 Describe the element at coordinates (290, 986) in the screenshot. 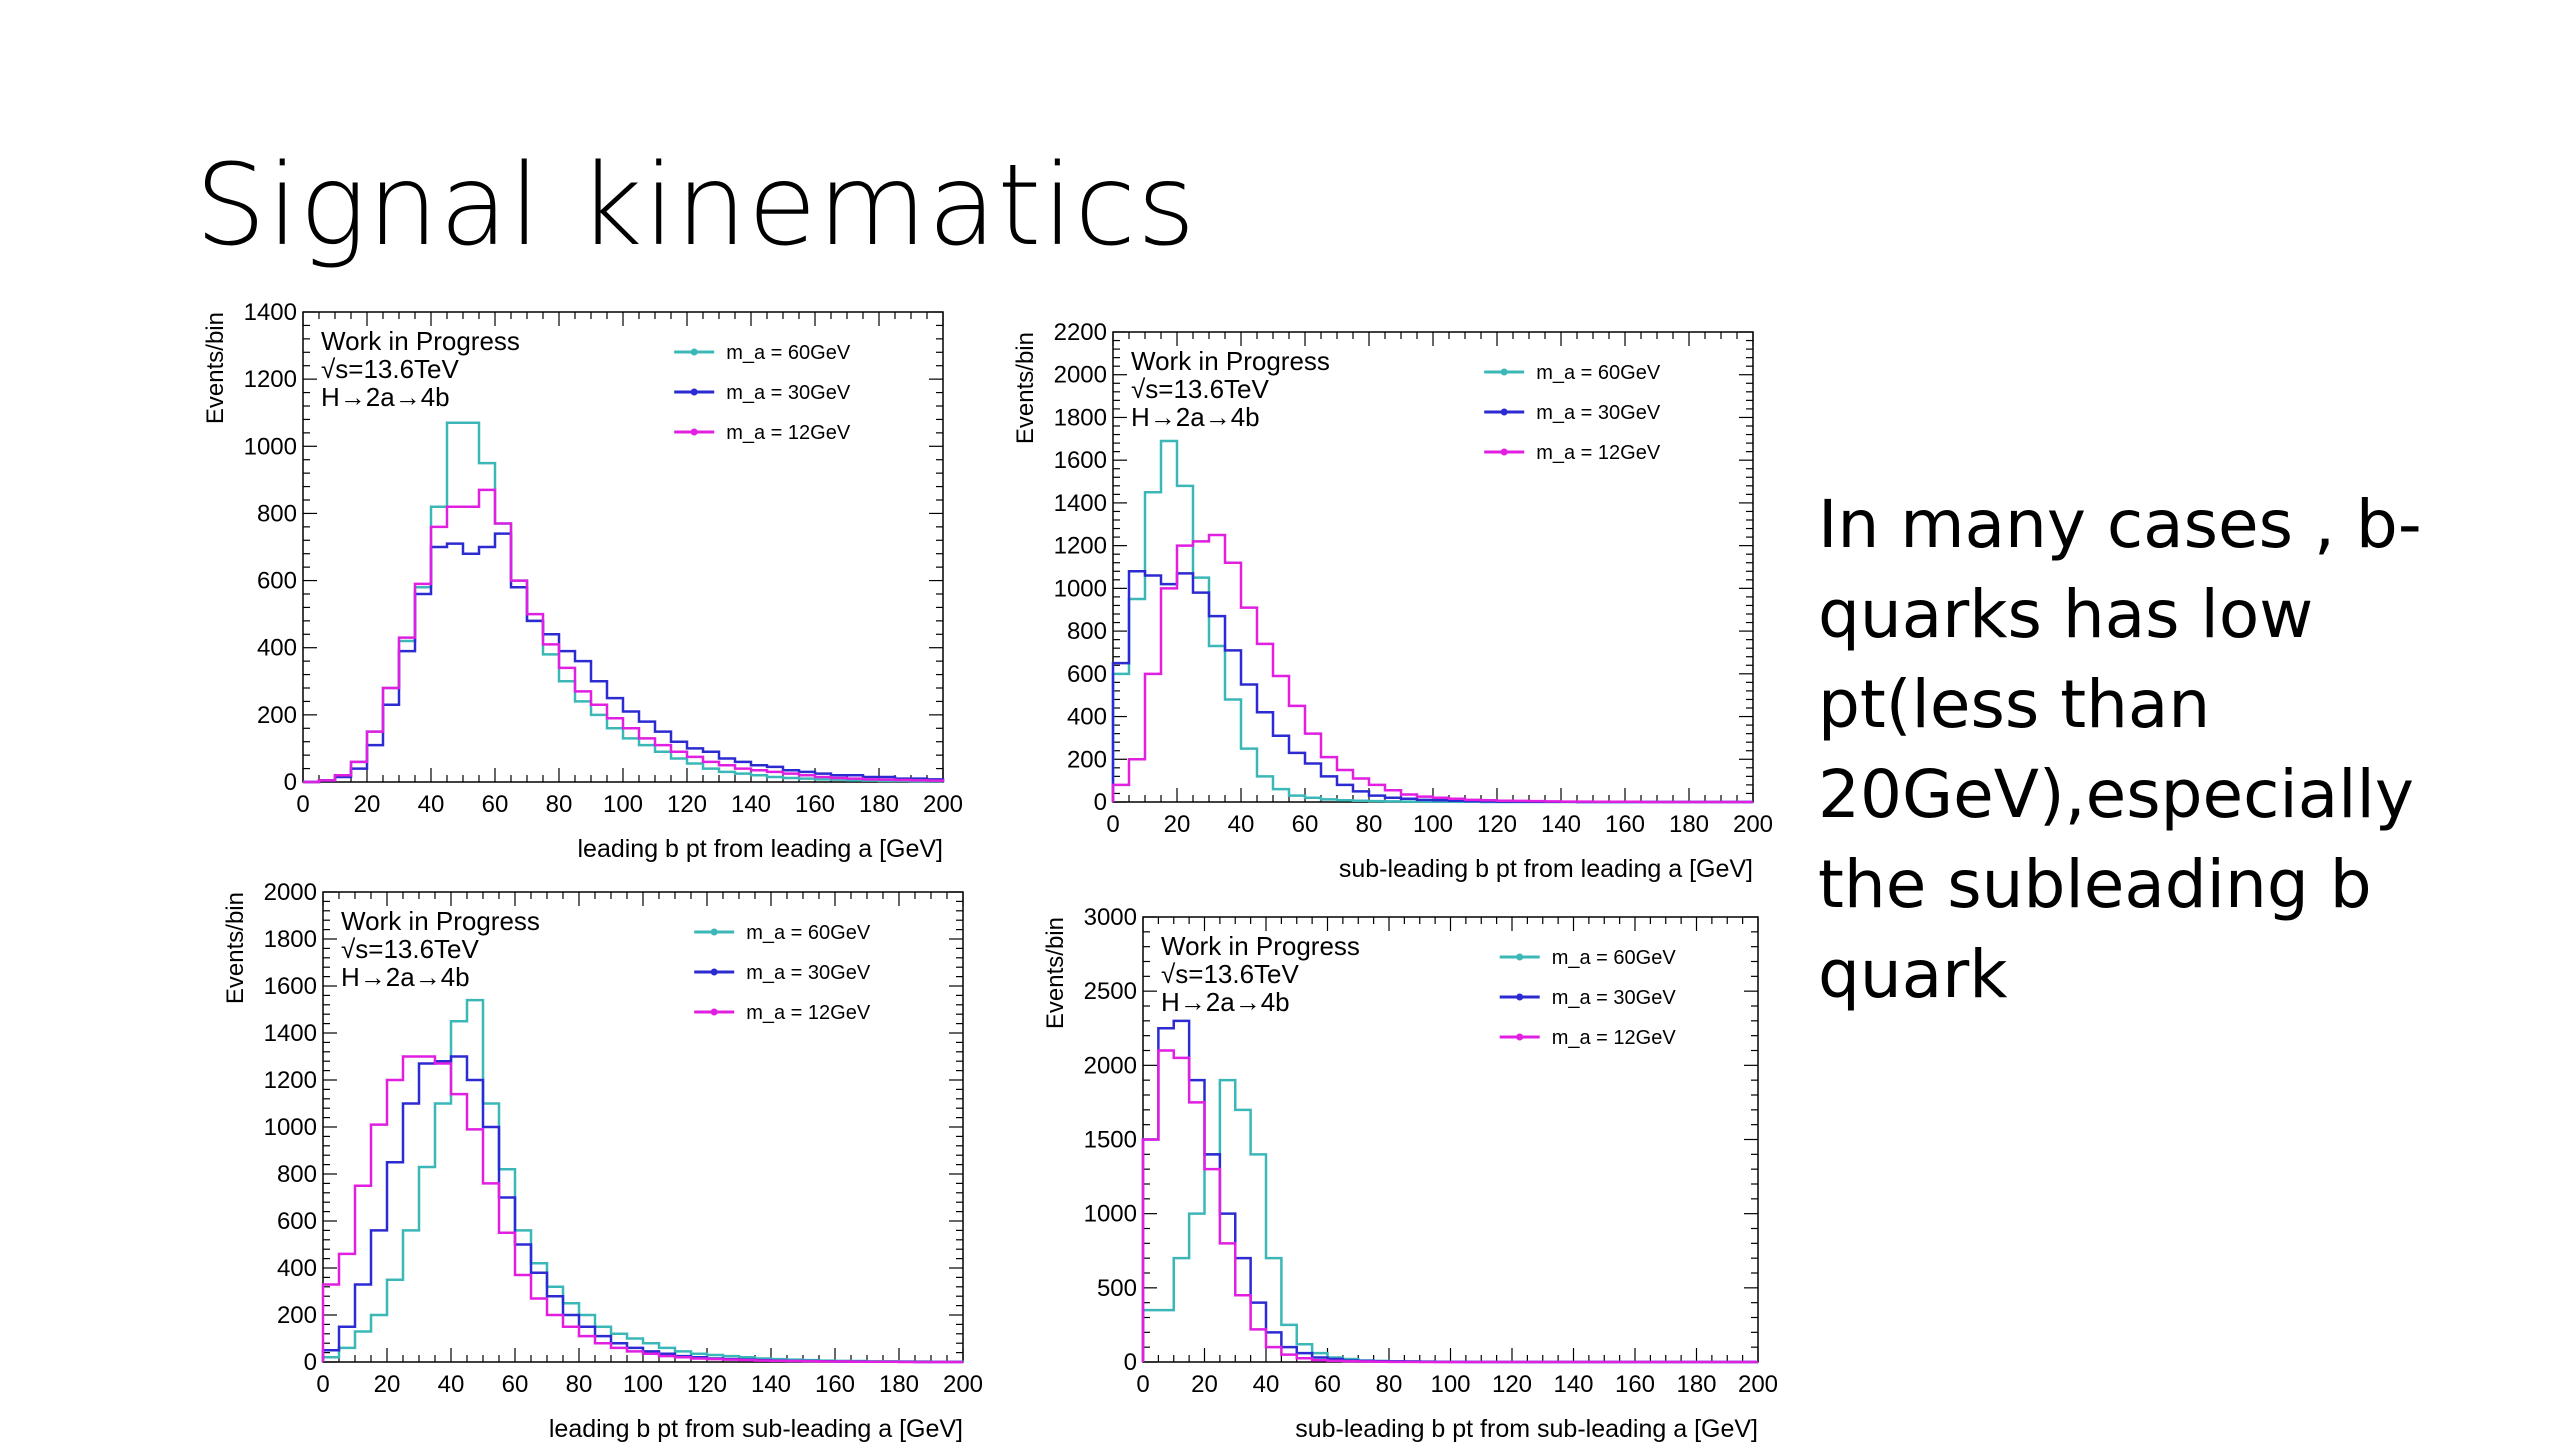

I see `y-tick-label: 1600` at that location.